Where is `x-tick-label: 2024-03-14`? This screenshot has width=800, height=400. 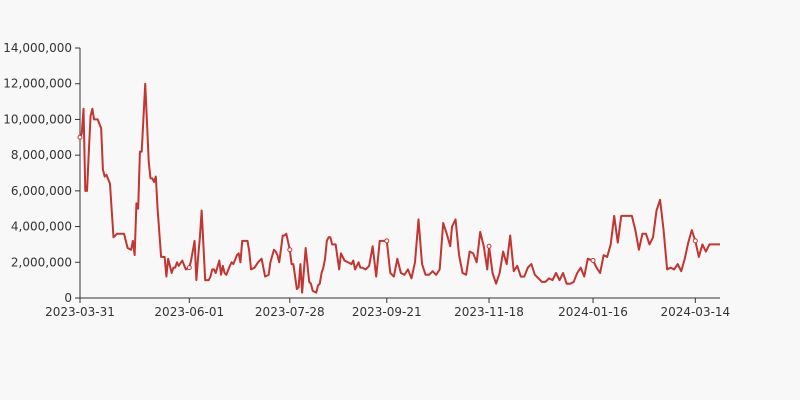
x-tick-label: 2024-03-14 is located at coordinates (695, 312).